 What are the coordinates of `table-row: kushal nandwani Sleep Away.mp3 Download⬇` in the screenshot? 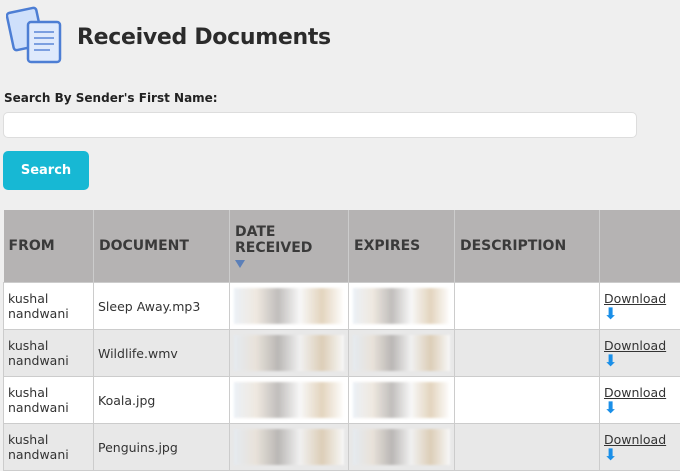 It's located at (342, 306).